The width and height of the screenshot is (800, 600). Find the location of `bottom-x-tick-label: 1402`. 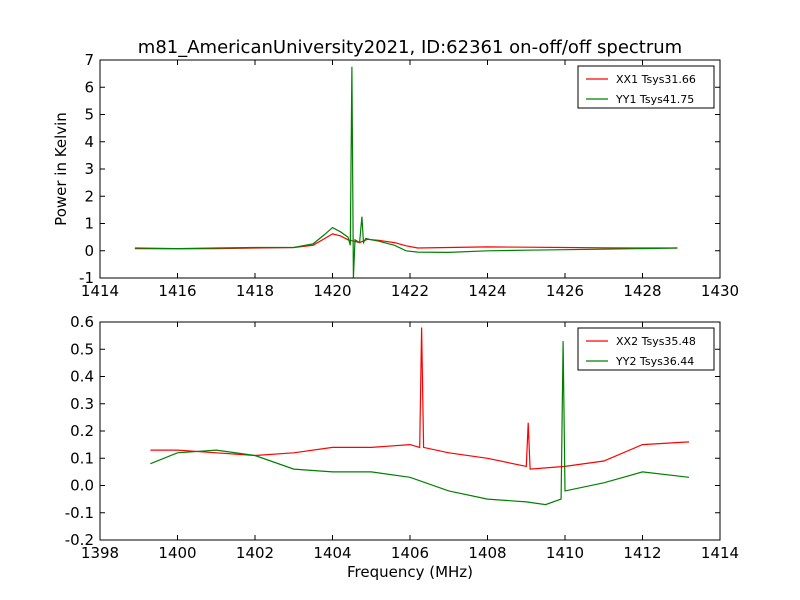

bottom-x-tick-label: 1402 is located at coordinates (255, 553).